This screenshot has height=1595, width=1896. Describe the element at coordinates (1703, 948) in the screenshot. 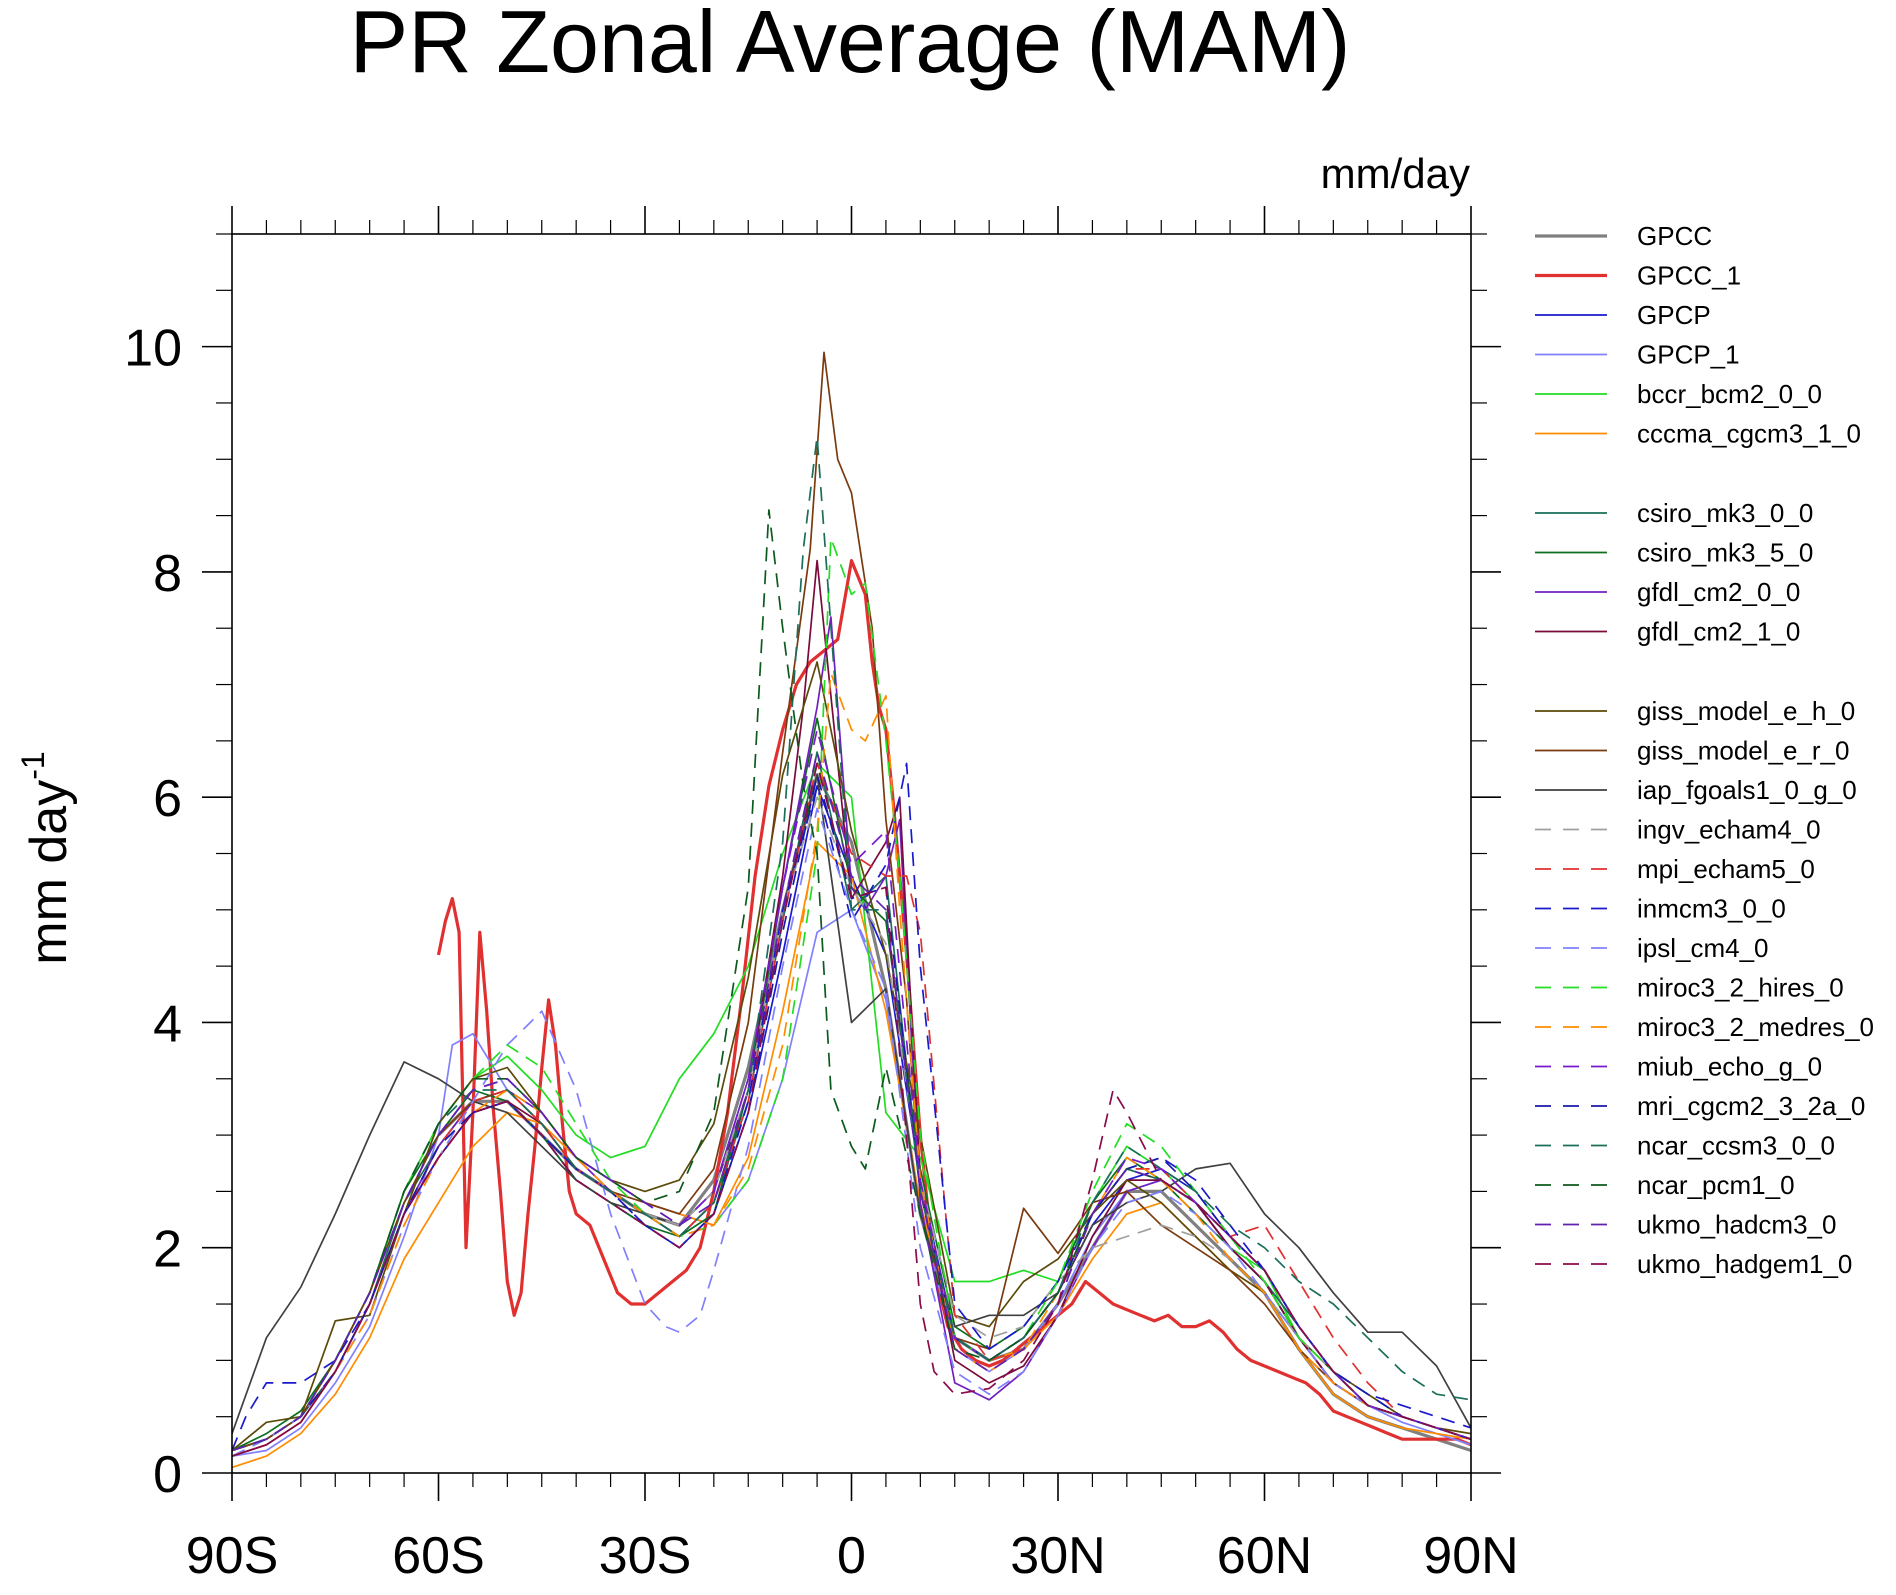

I see `legend-label-ipsl-cm4-0: ipsl_cm4_0` at that location.